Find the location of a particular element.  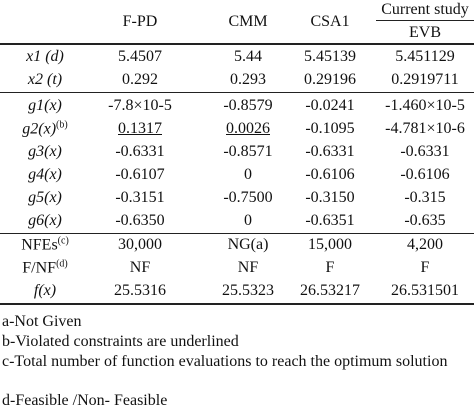

cell: 25.5323 is located at coordinates (248, 290).